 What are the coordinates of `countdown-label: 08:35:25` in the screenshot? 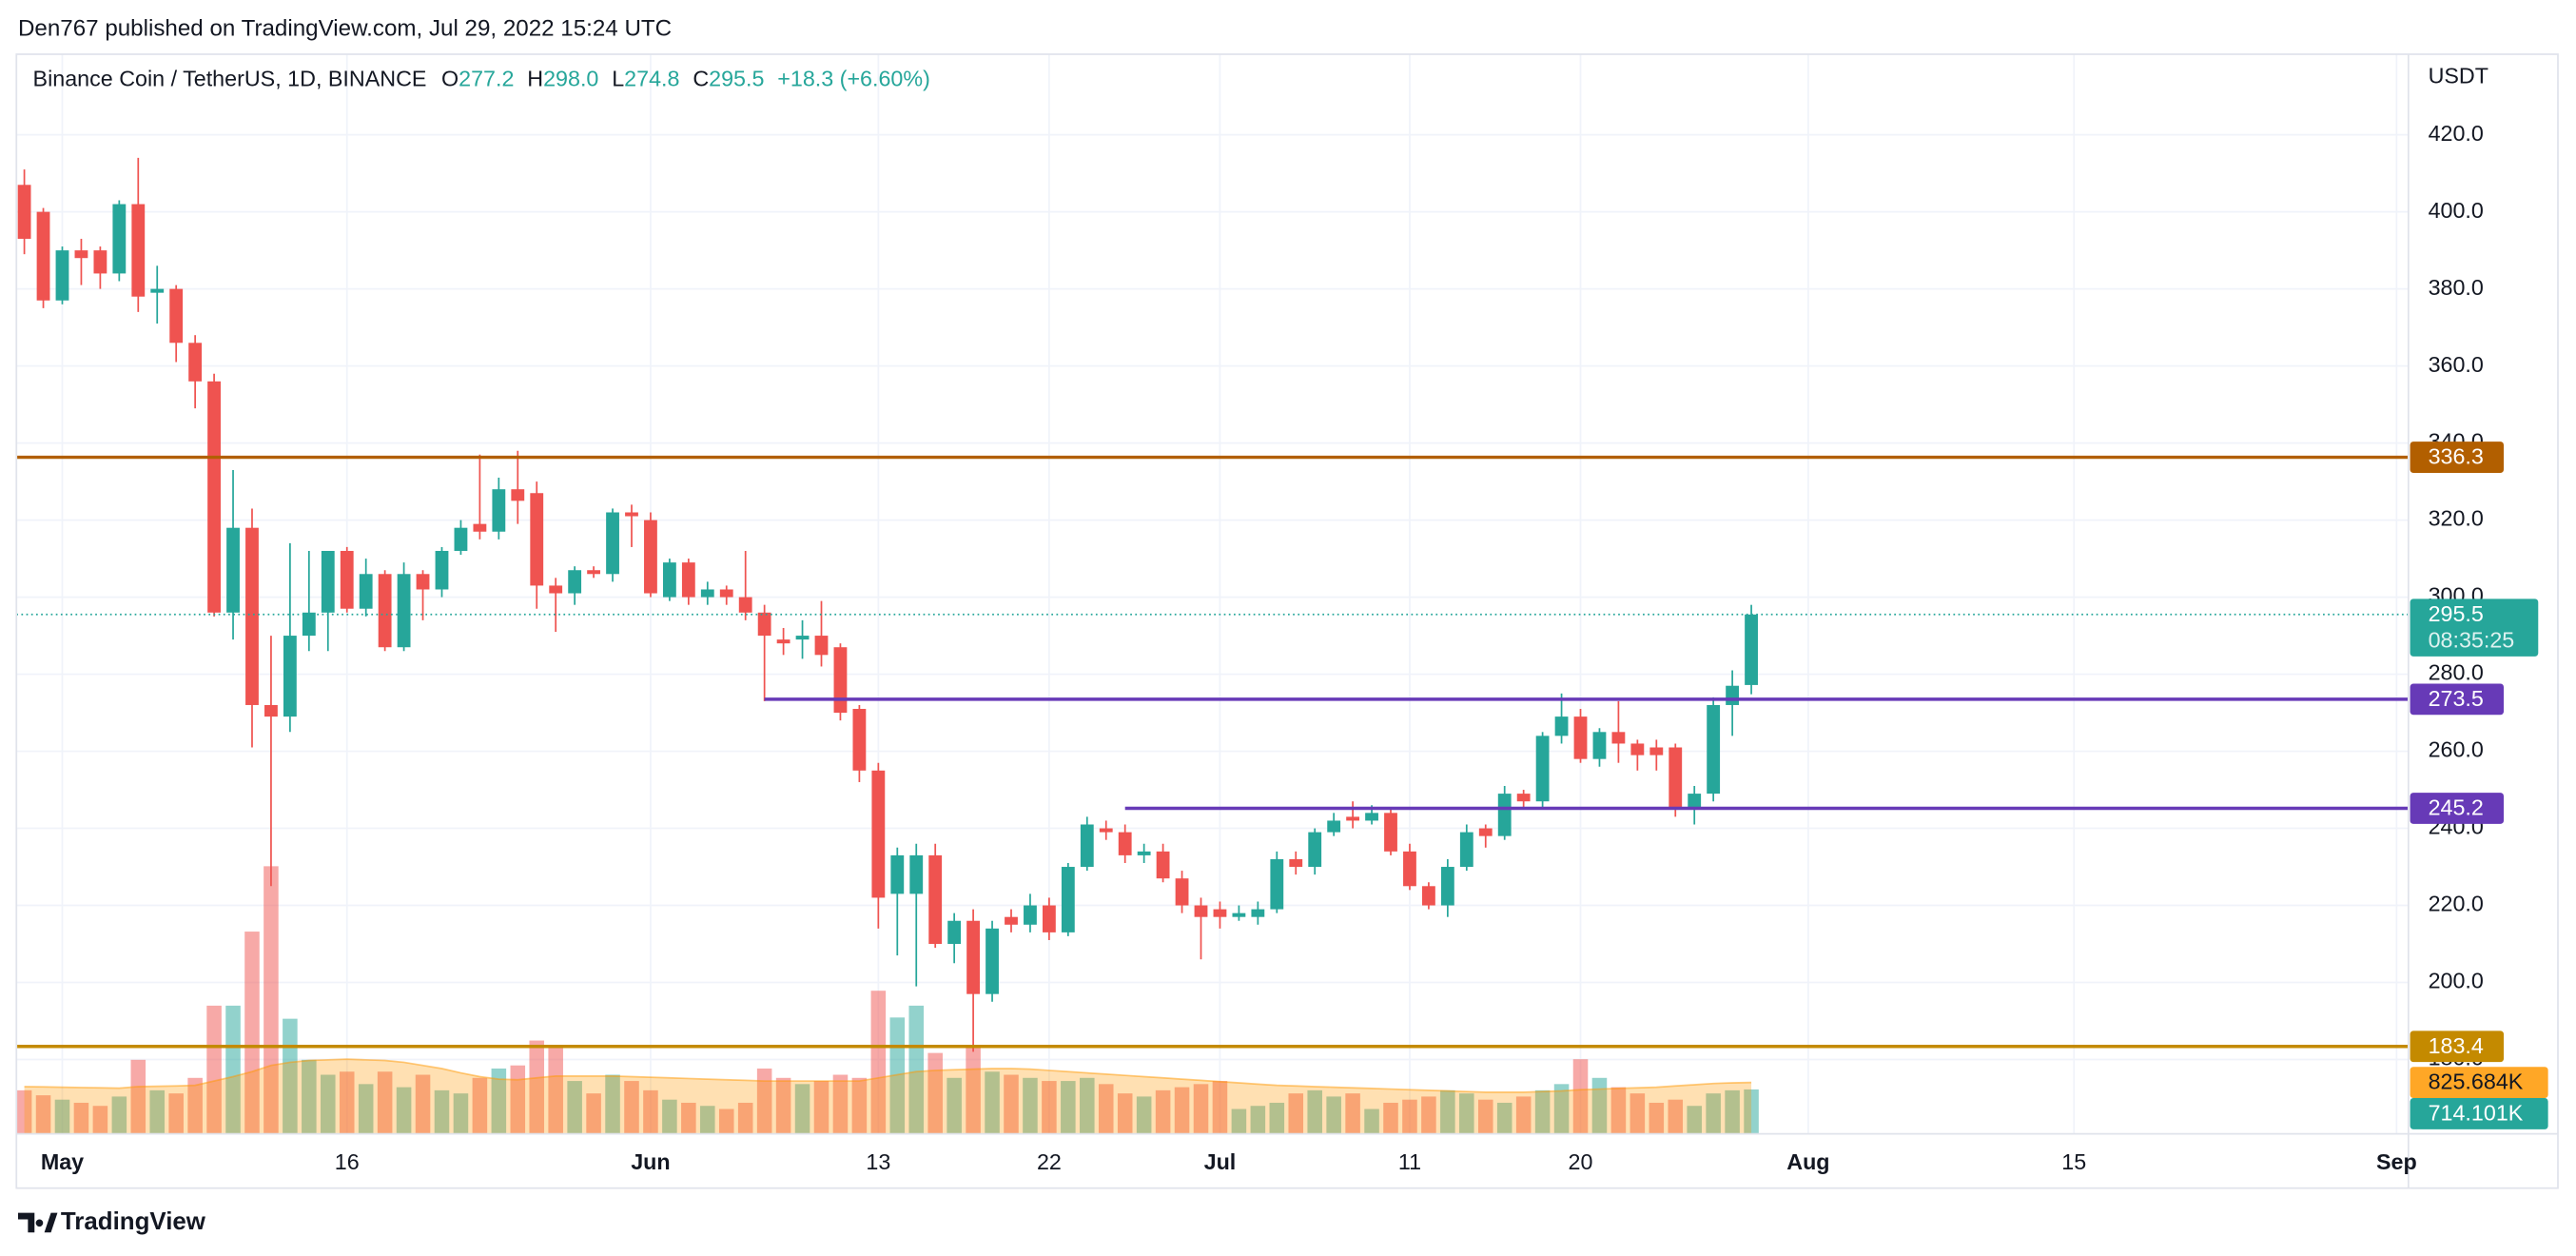 It's located at (2472, 639).